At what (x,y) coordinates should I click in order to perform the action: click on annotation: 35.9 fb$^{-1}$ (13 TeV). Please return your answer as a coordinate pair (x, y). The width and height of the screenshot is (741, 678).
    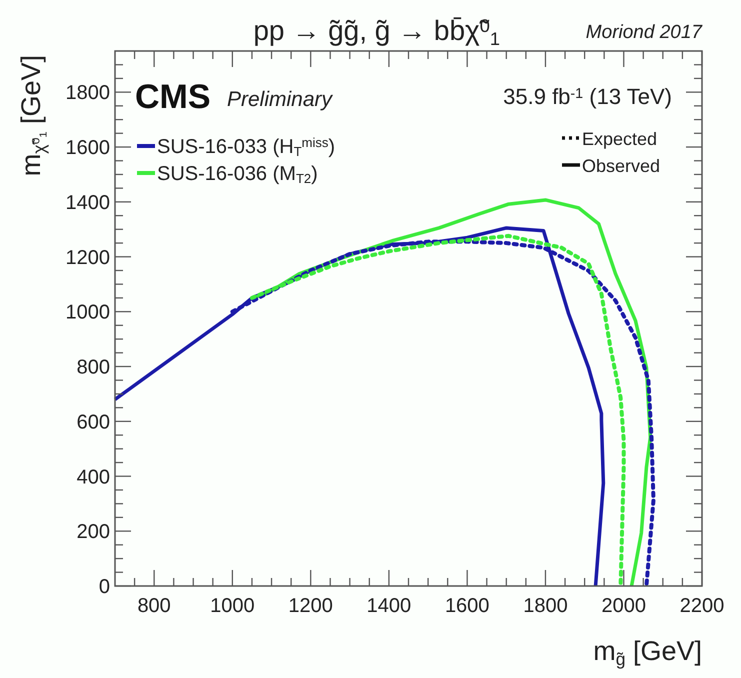
    Looking at the image, I should click on (587, 96).